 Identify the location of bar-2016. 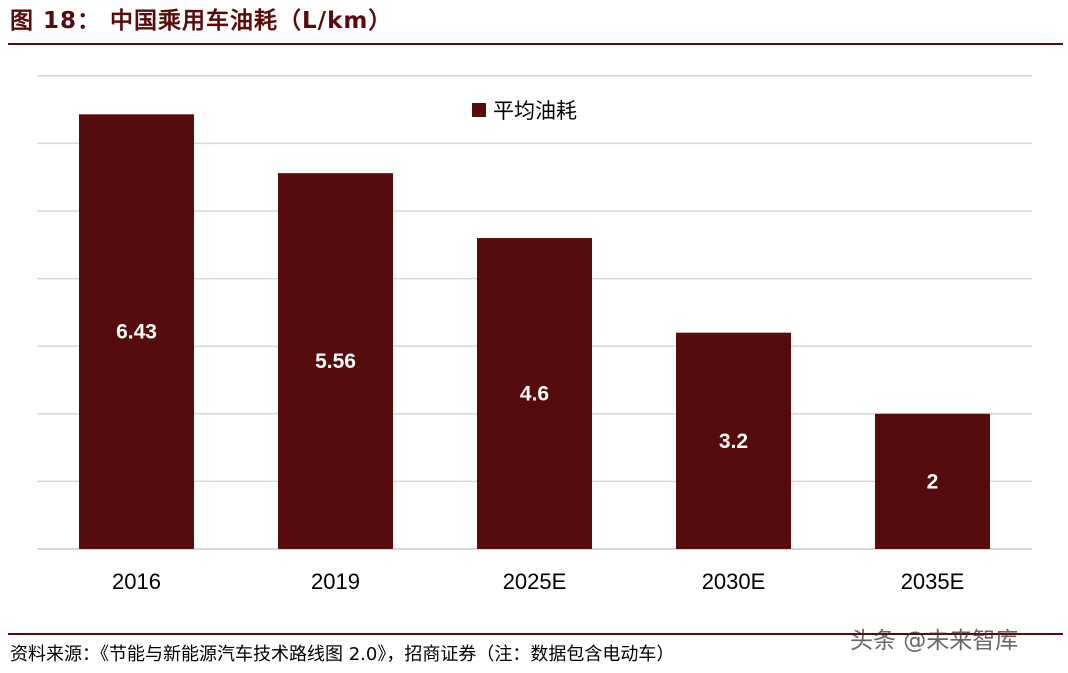
(136, 331).